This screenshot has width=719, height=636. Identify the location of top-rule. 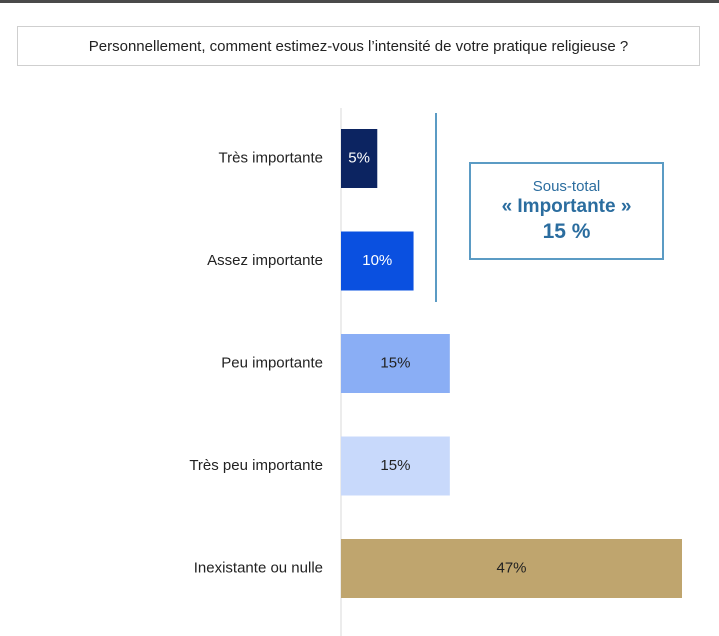
(359, 1).